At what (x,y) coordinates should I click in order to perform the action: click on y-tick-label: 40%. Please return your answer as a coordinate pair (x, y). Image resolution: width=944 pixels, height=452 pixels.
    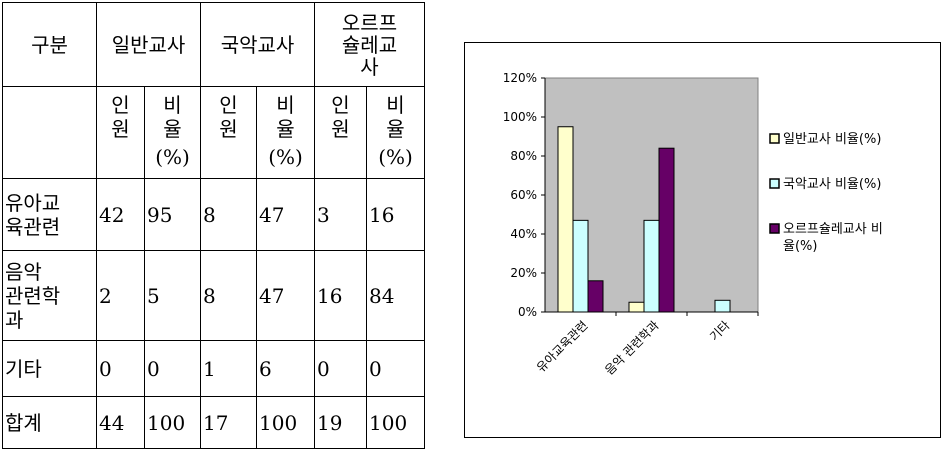
    Looking at the image, I should click on (523, 234).